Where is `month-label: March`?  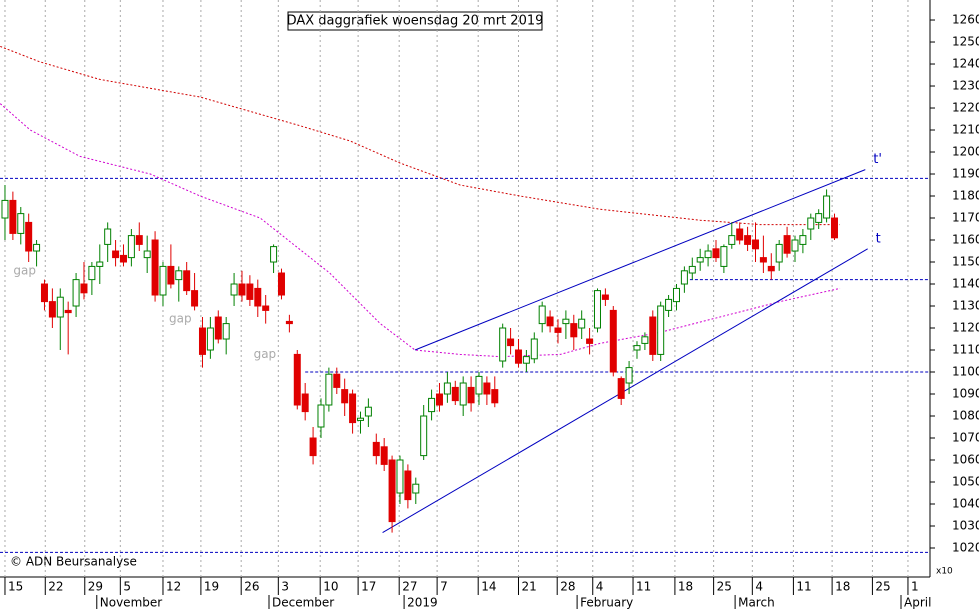 month-label: March is located at coordinates (756, 602).